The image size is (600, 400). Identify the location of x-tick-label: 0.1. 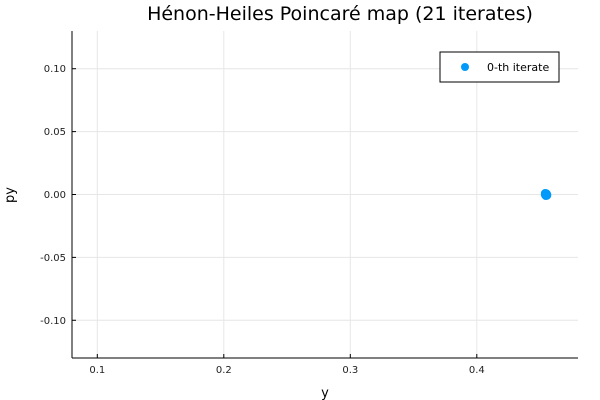
(97, 370).